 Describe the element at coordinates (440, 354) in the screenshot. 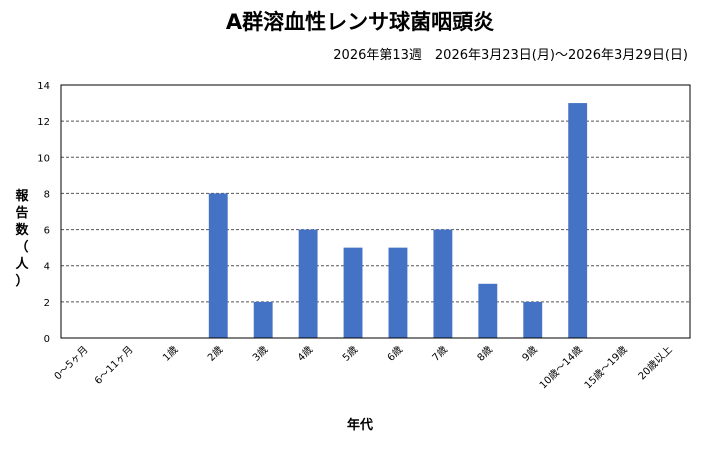

I see `x-tick-label: 7歳` at that location.